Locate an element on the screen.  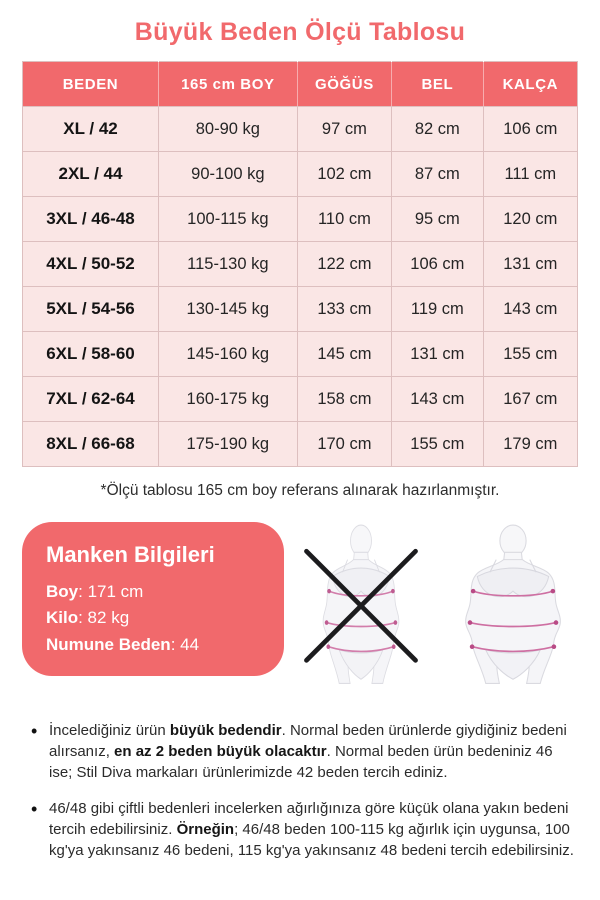
table-row: XL / 42 80-90 kg 97 cm 82 cm 106 cm is located at coordinates (300, 129).